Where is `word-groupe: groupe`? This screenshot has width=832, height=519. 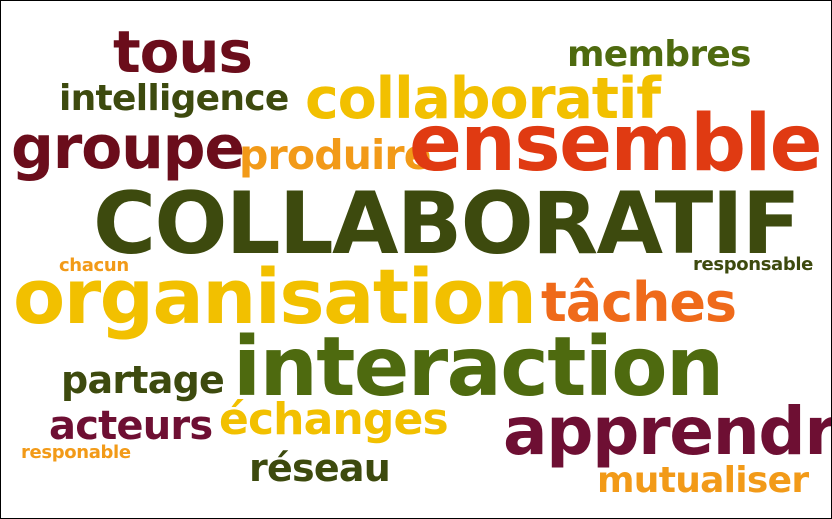
word-groupe: groupe is located at coordinates (128, 148).